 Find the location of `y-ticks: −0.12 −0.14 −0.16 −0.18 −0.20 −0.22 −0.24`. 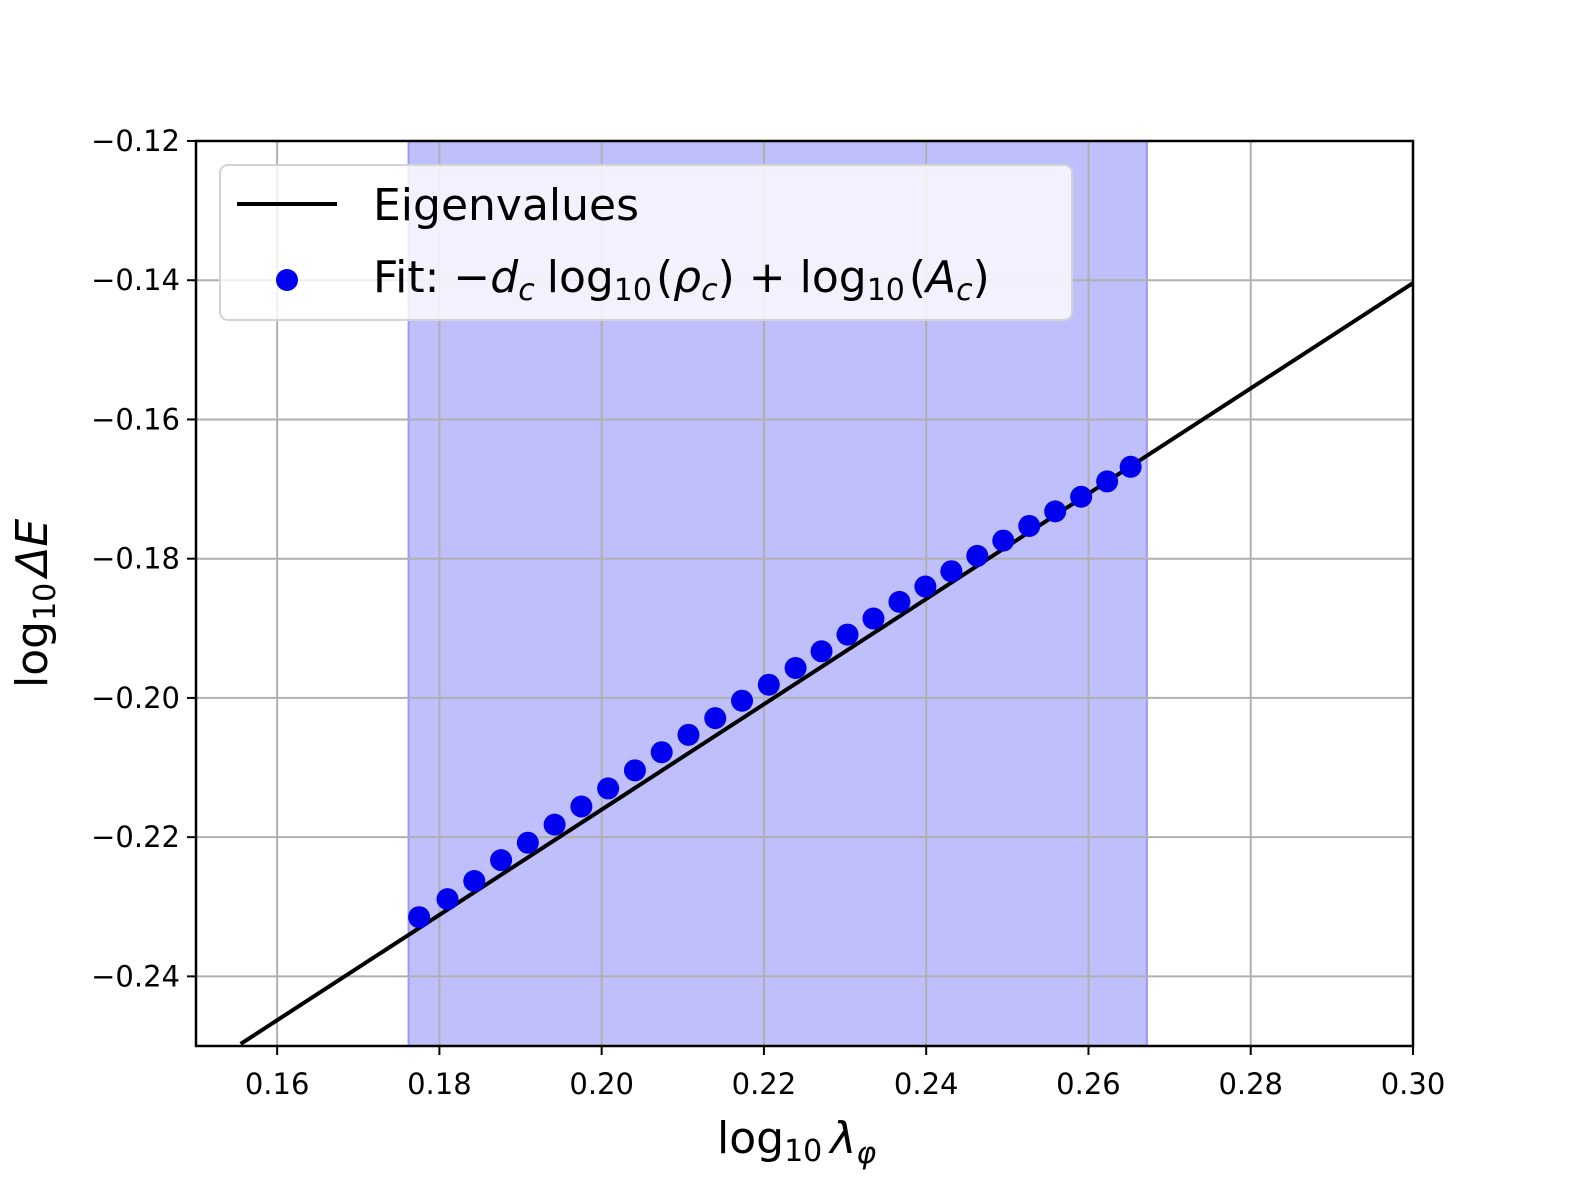

y-ticks: −0.12 −0.14 −0.16 −0.18 −0.20 −0.22 −0.24 is located at coordinates (143, 558).